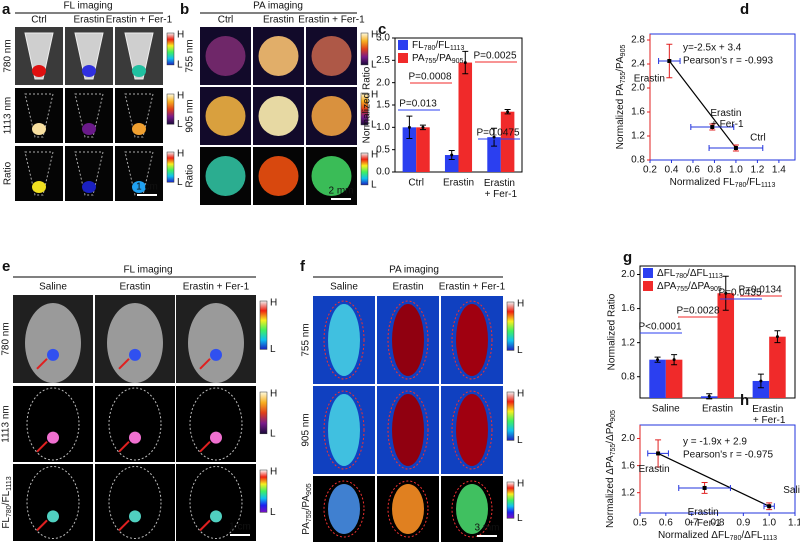 The height and width of the screenshot is (543, 800). I want to click on y-tick-label: 2.0, so click(638, 88).